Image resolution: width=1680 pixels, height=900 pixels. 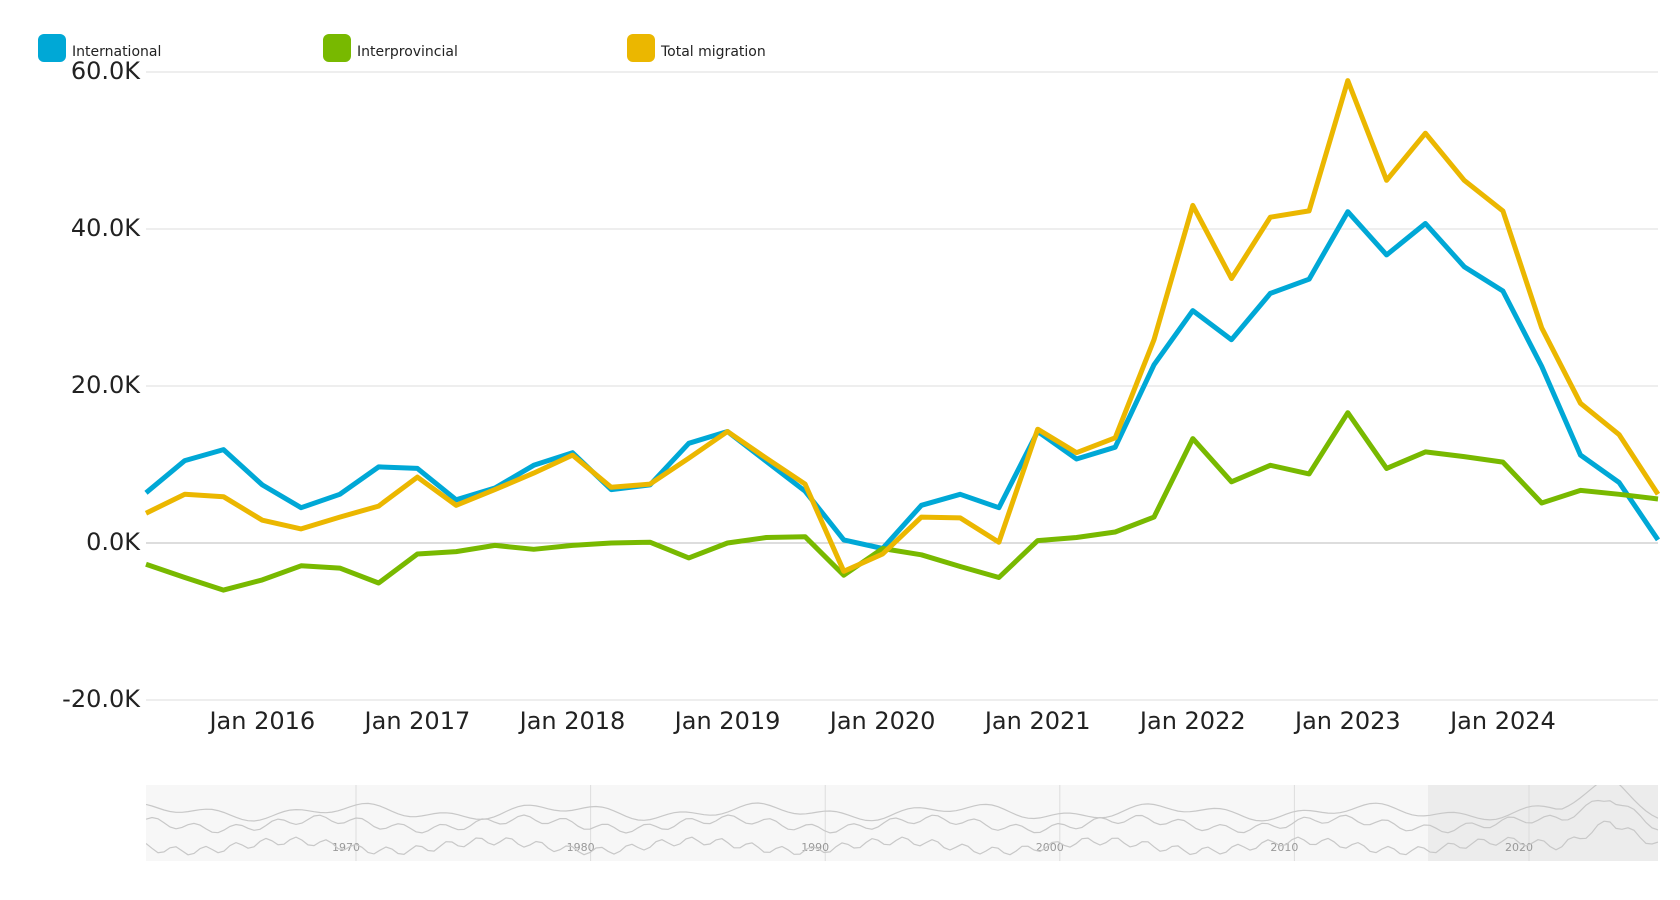 I want to click on navigator-label: 2000, so click(x=1050, y=847).